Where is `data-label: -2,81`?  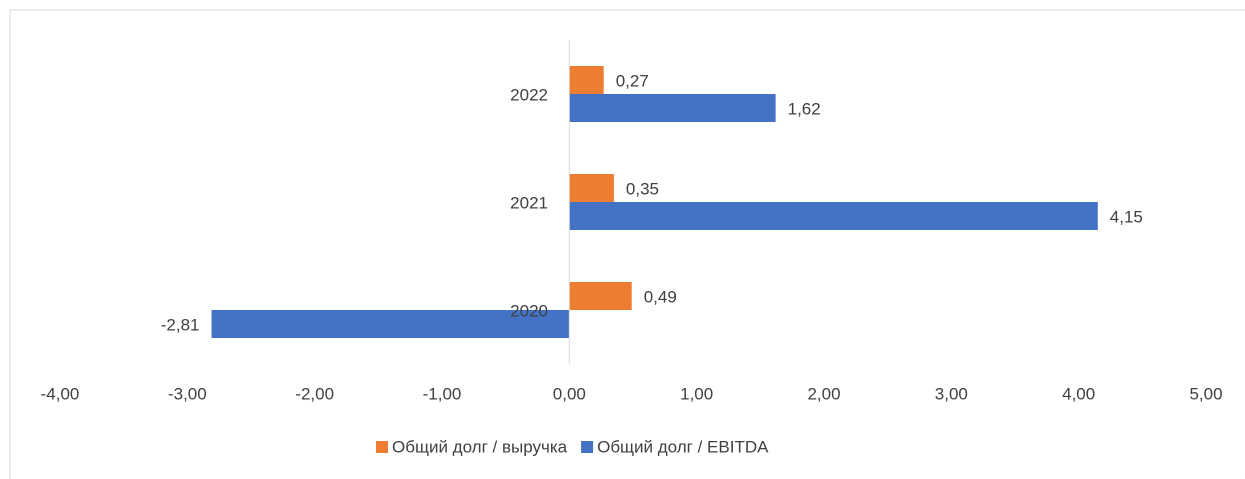
data-label: -2,81 is located at coordinates (180, 324).